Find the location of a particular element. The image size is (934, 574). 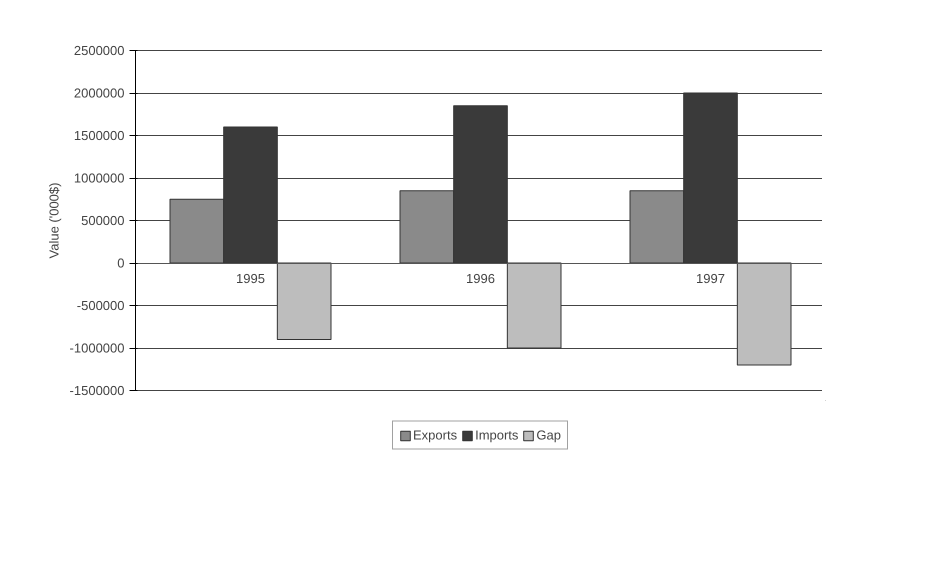

legend-label: Imports is located at coordinates (496, 435).